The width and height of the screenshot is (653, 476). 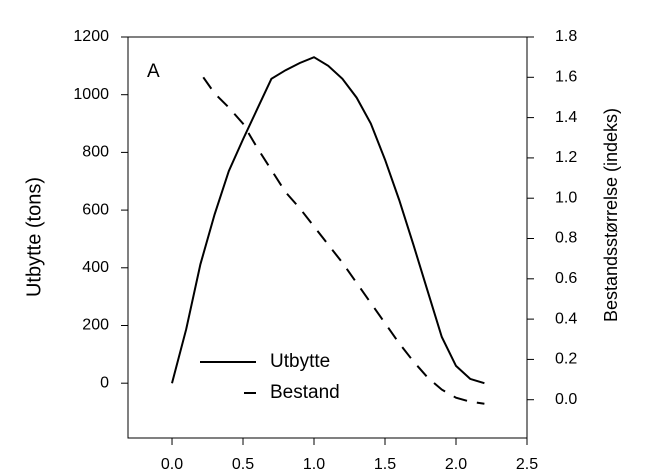 What do you see at coordinates (305, 392) in the screenshot?
I see `legend-label: Bestand` at bounding box center [305, 392].